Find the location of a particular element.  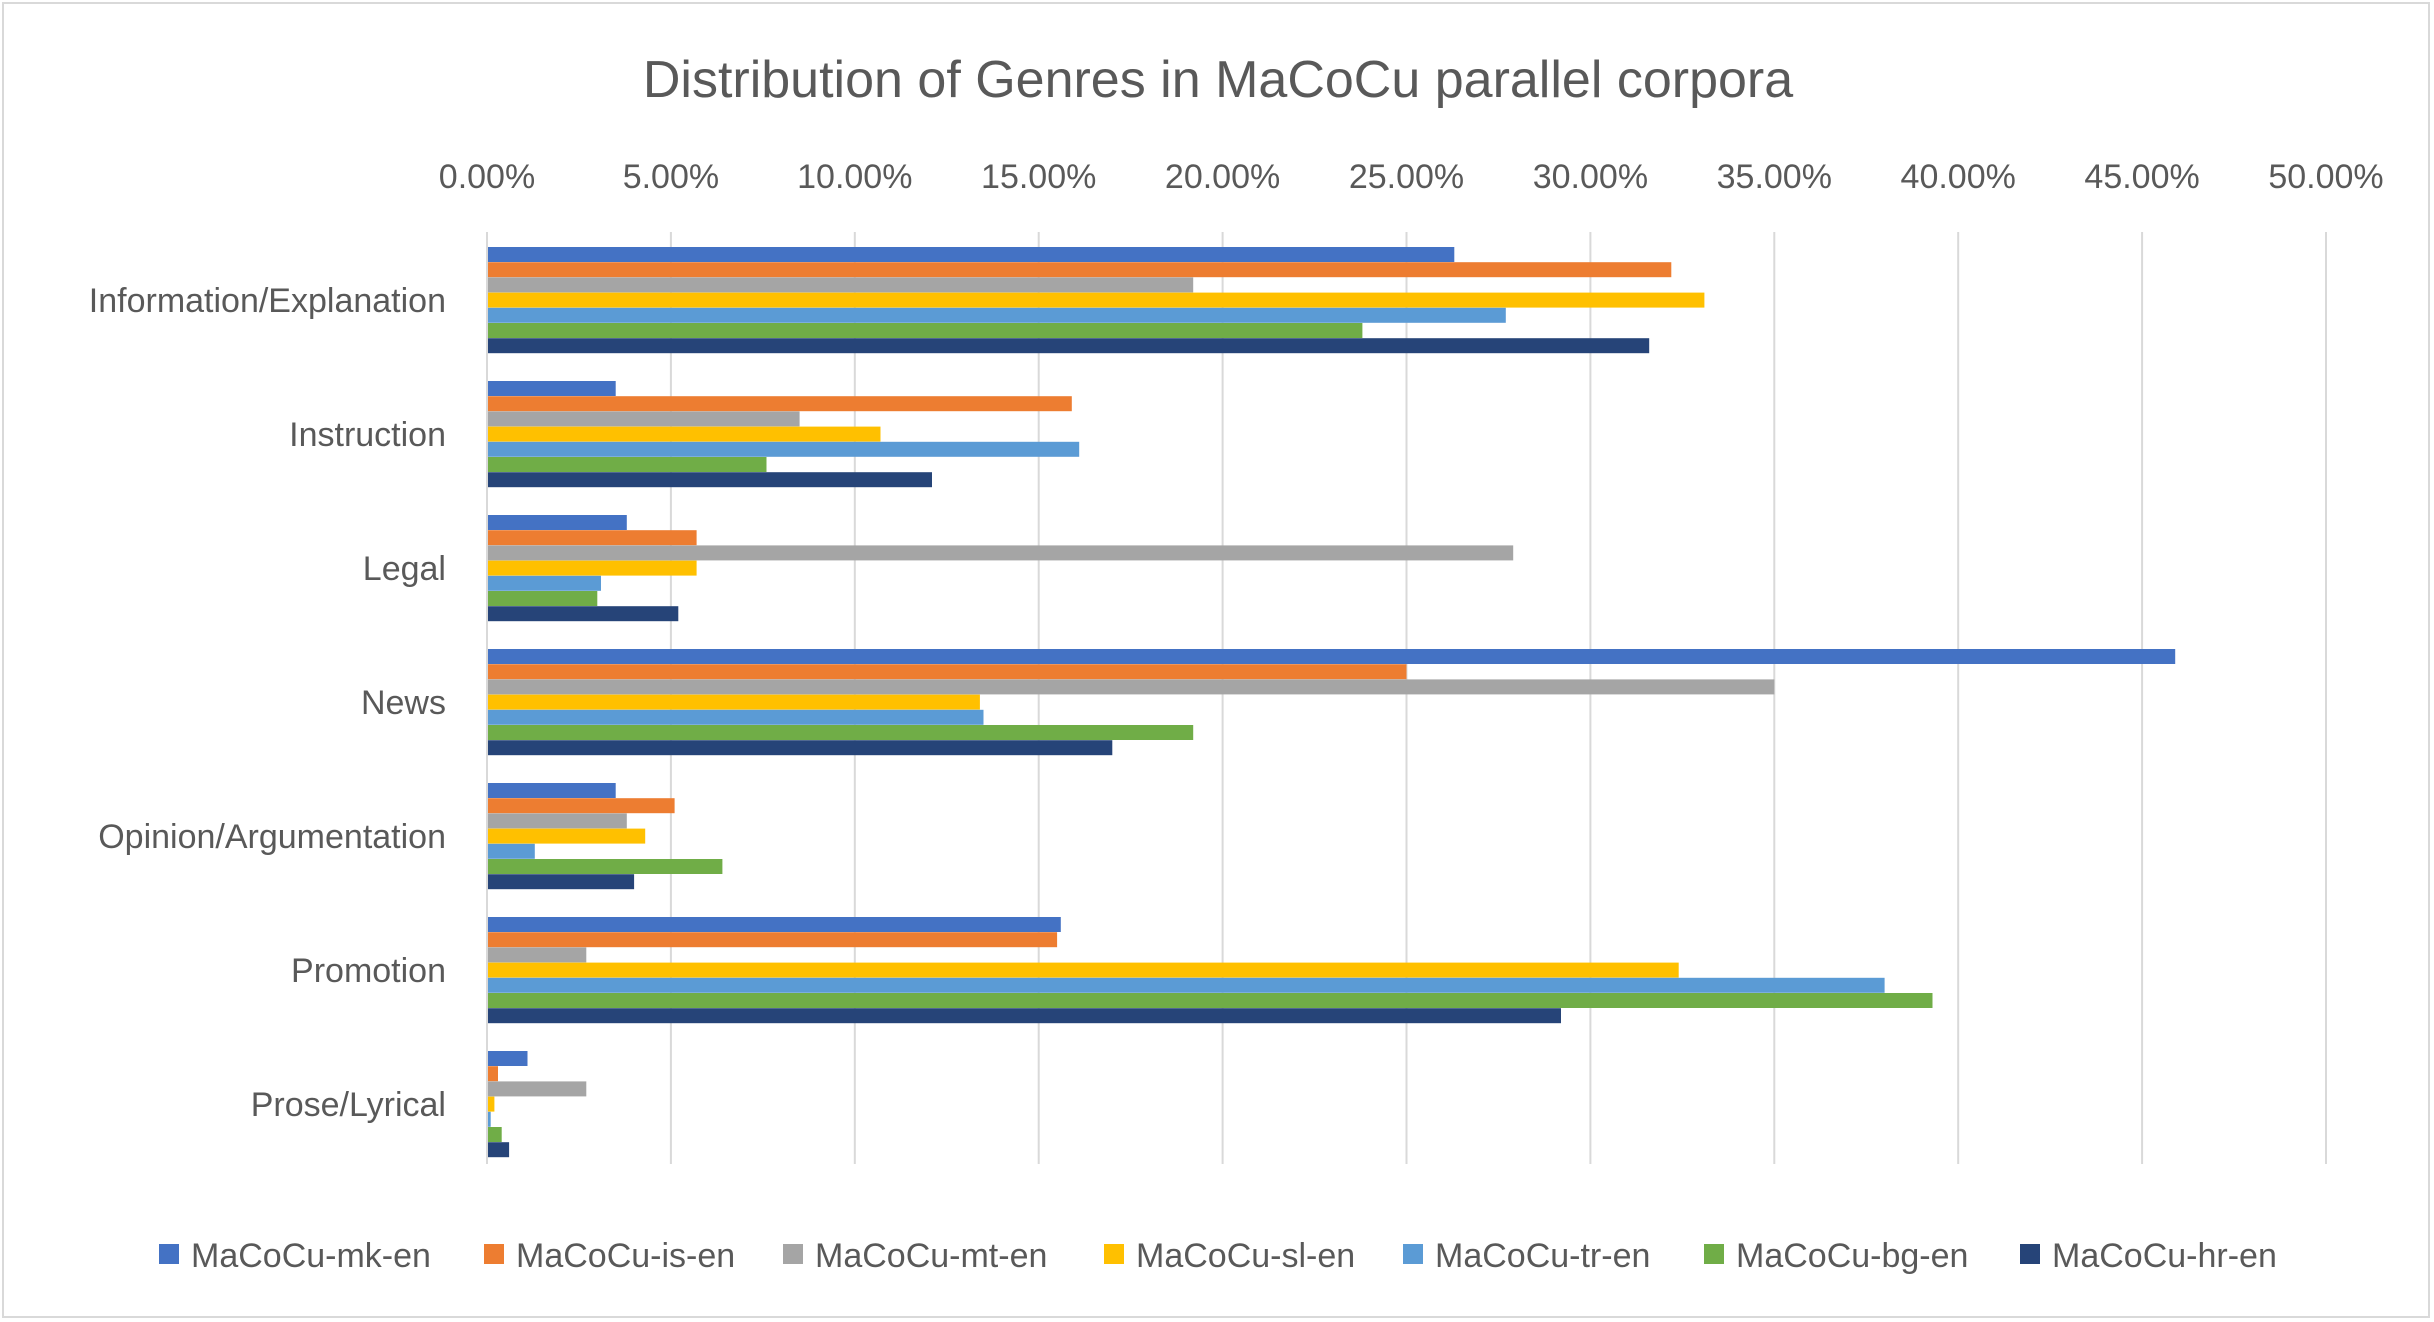

category-label: News is located at coordinates (403, 703).